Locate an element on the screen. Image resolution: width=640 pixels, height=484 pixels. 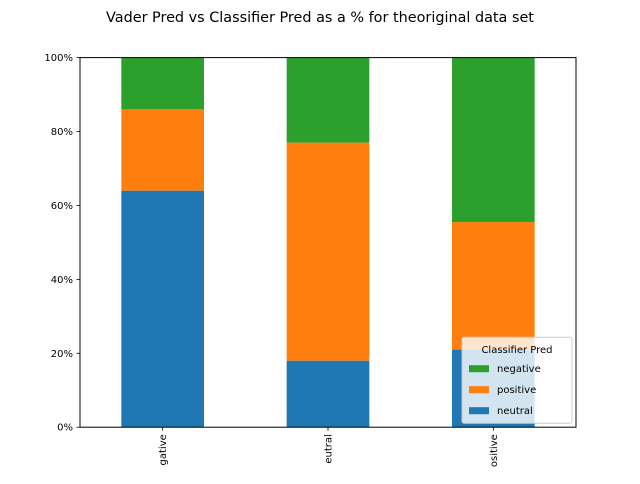
y-tick-label: 0% is located at coordinates (65, 428).